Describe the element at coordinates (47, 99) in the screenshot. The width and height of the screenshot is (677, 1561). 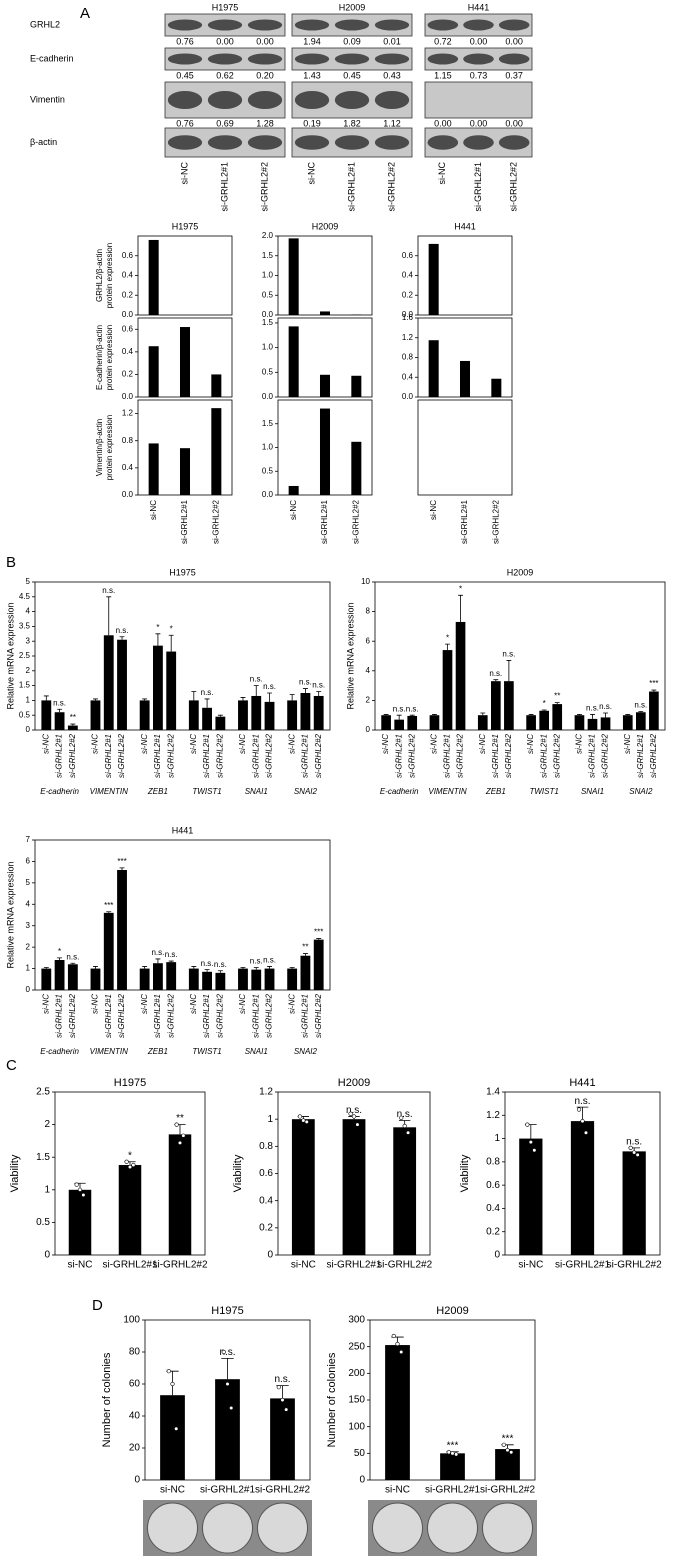
I see `protein-label: Vimentin` at that location.